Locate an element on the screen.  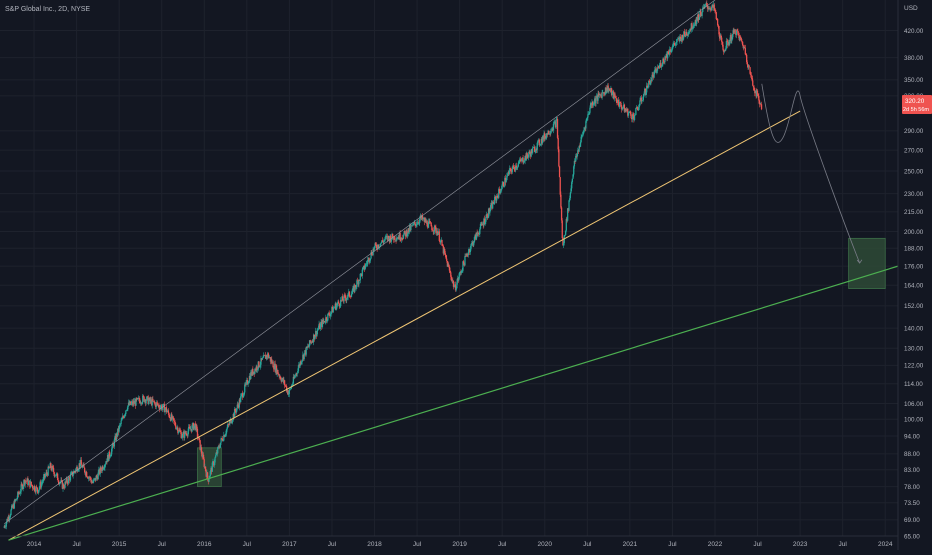
target-zone-box is located at coordinates (867, 263).